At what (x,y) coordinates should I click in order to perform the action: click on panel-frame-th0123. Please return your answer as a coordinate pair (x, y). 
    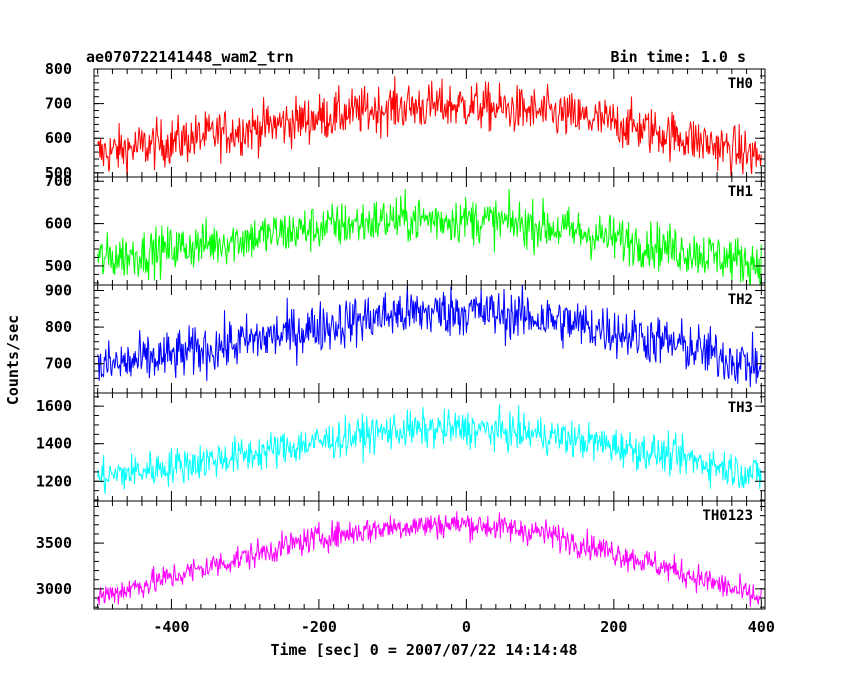
    Looking at the image, I should click on (429, 555).